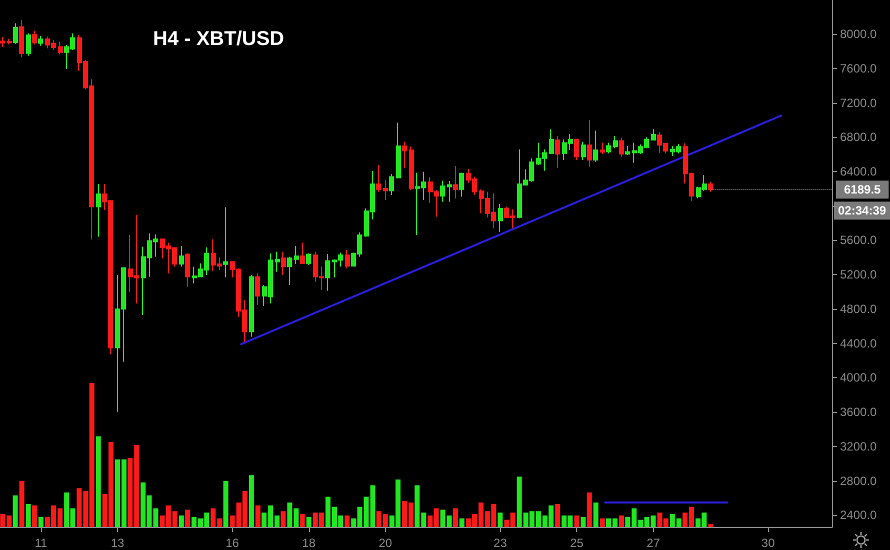 The height and width of the screenshot is (550, 890). What do you see at coordinates (859, 171) in the screenshot?
I see `y-tick-label: 6400.0` at bounding box center [859, 171].